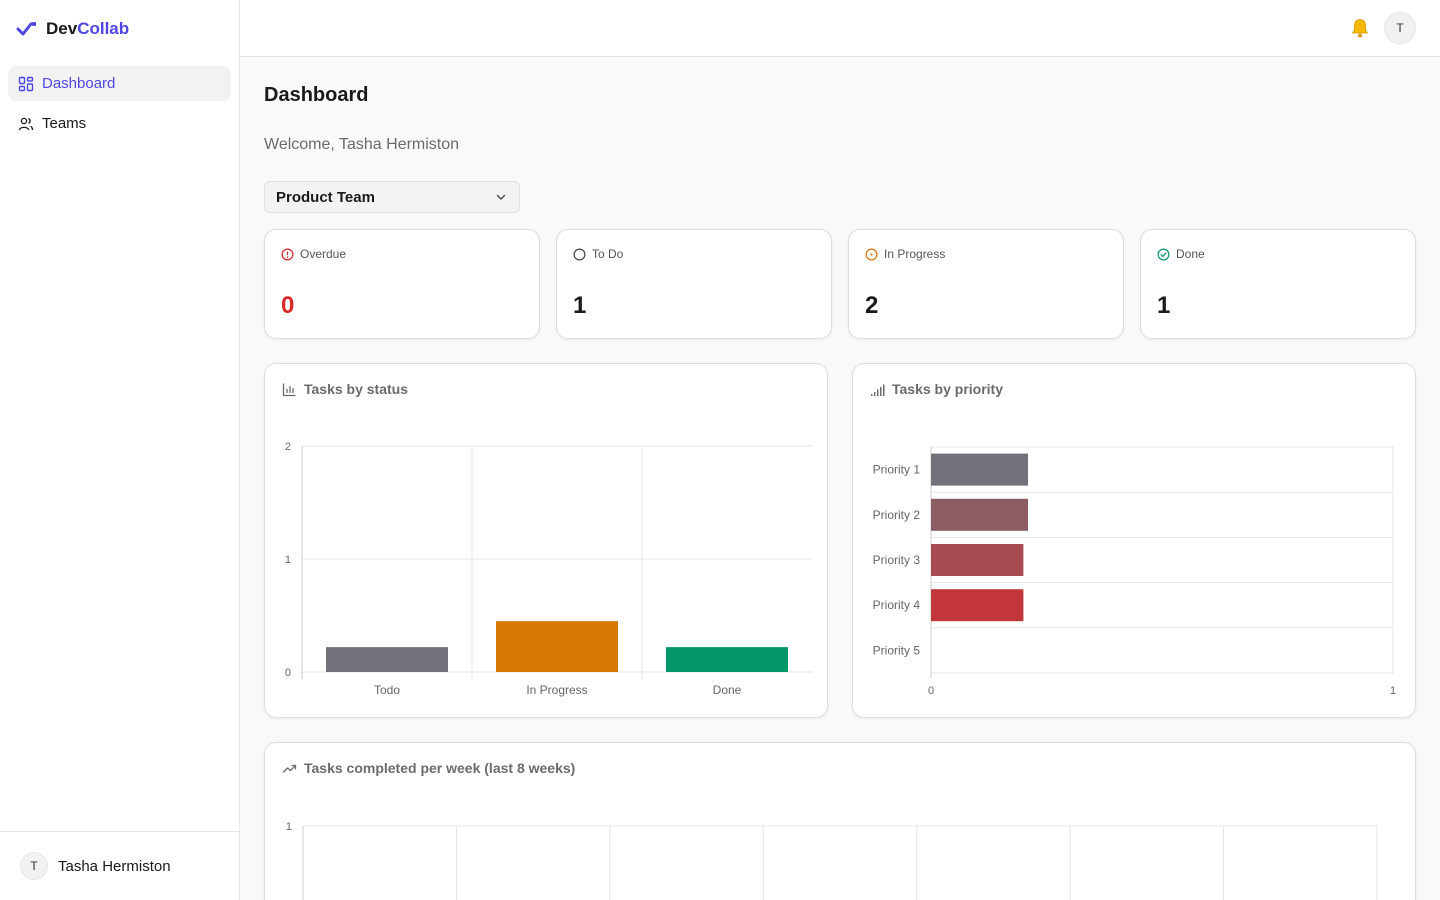 The width and height of the screenshot is (1440, 900). What do you see at coordinates (727, 690) in the screenshot?
I see `x-tick-label: Done` at bounding box center [727, 690].